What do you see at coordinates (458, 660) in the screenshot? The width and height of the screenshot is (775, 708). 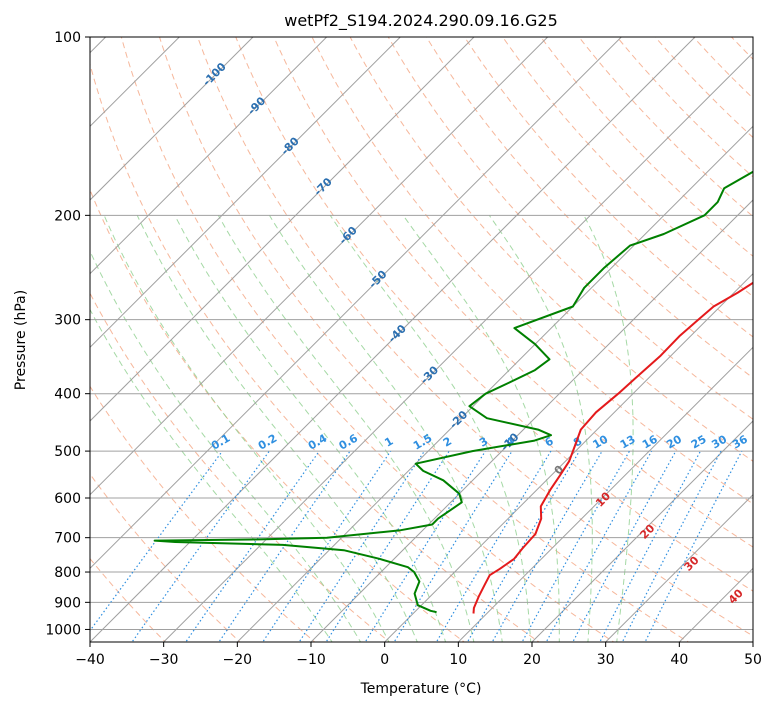 I see `x-tick-label: 10` at bounding box center [458, 660].